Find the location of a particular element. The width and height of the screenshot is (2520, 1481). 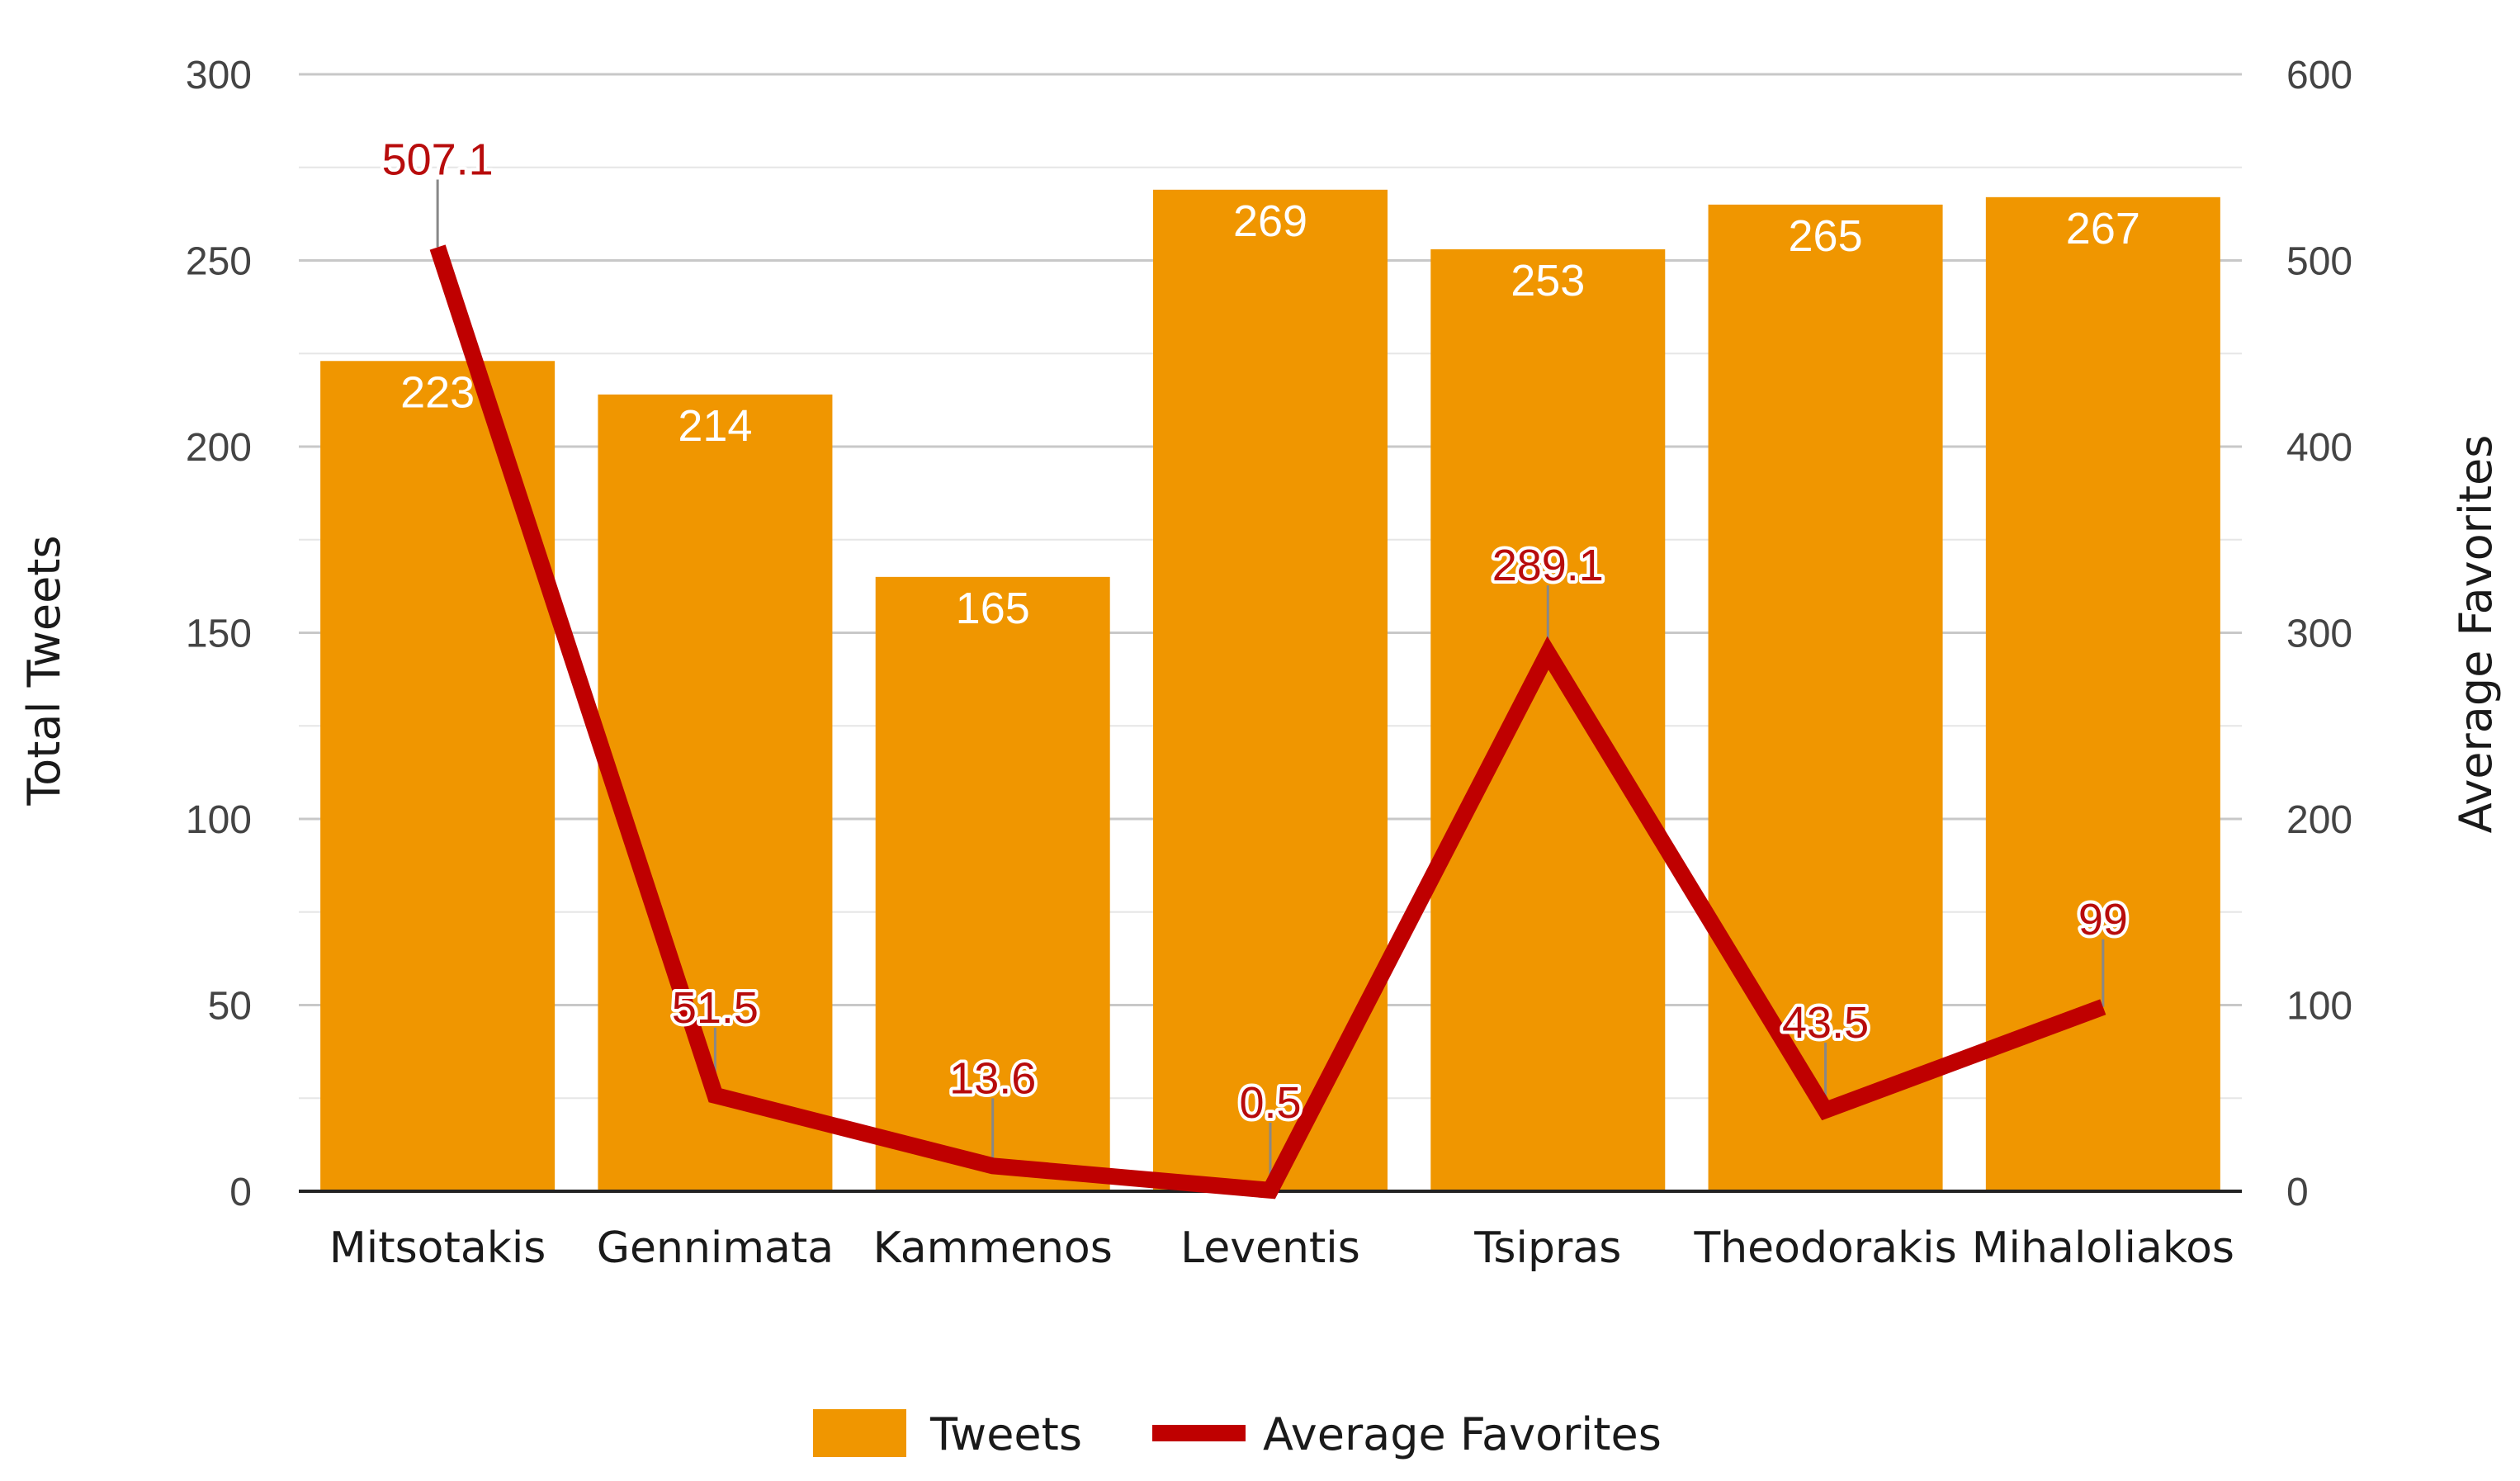

average-favorites-label: 507.1 is located at coordinates (438, 159).